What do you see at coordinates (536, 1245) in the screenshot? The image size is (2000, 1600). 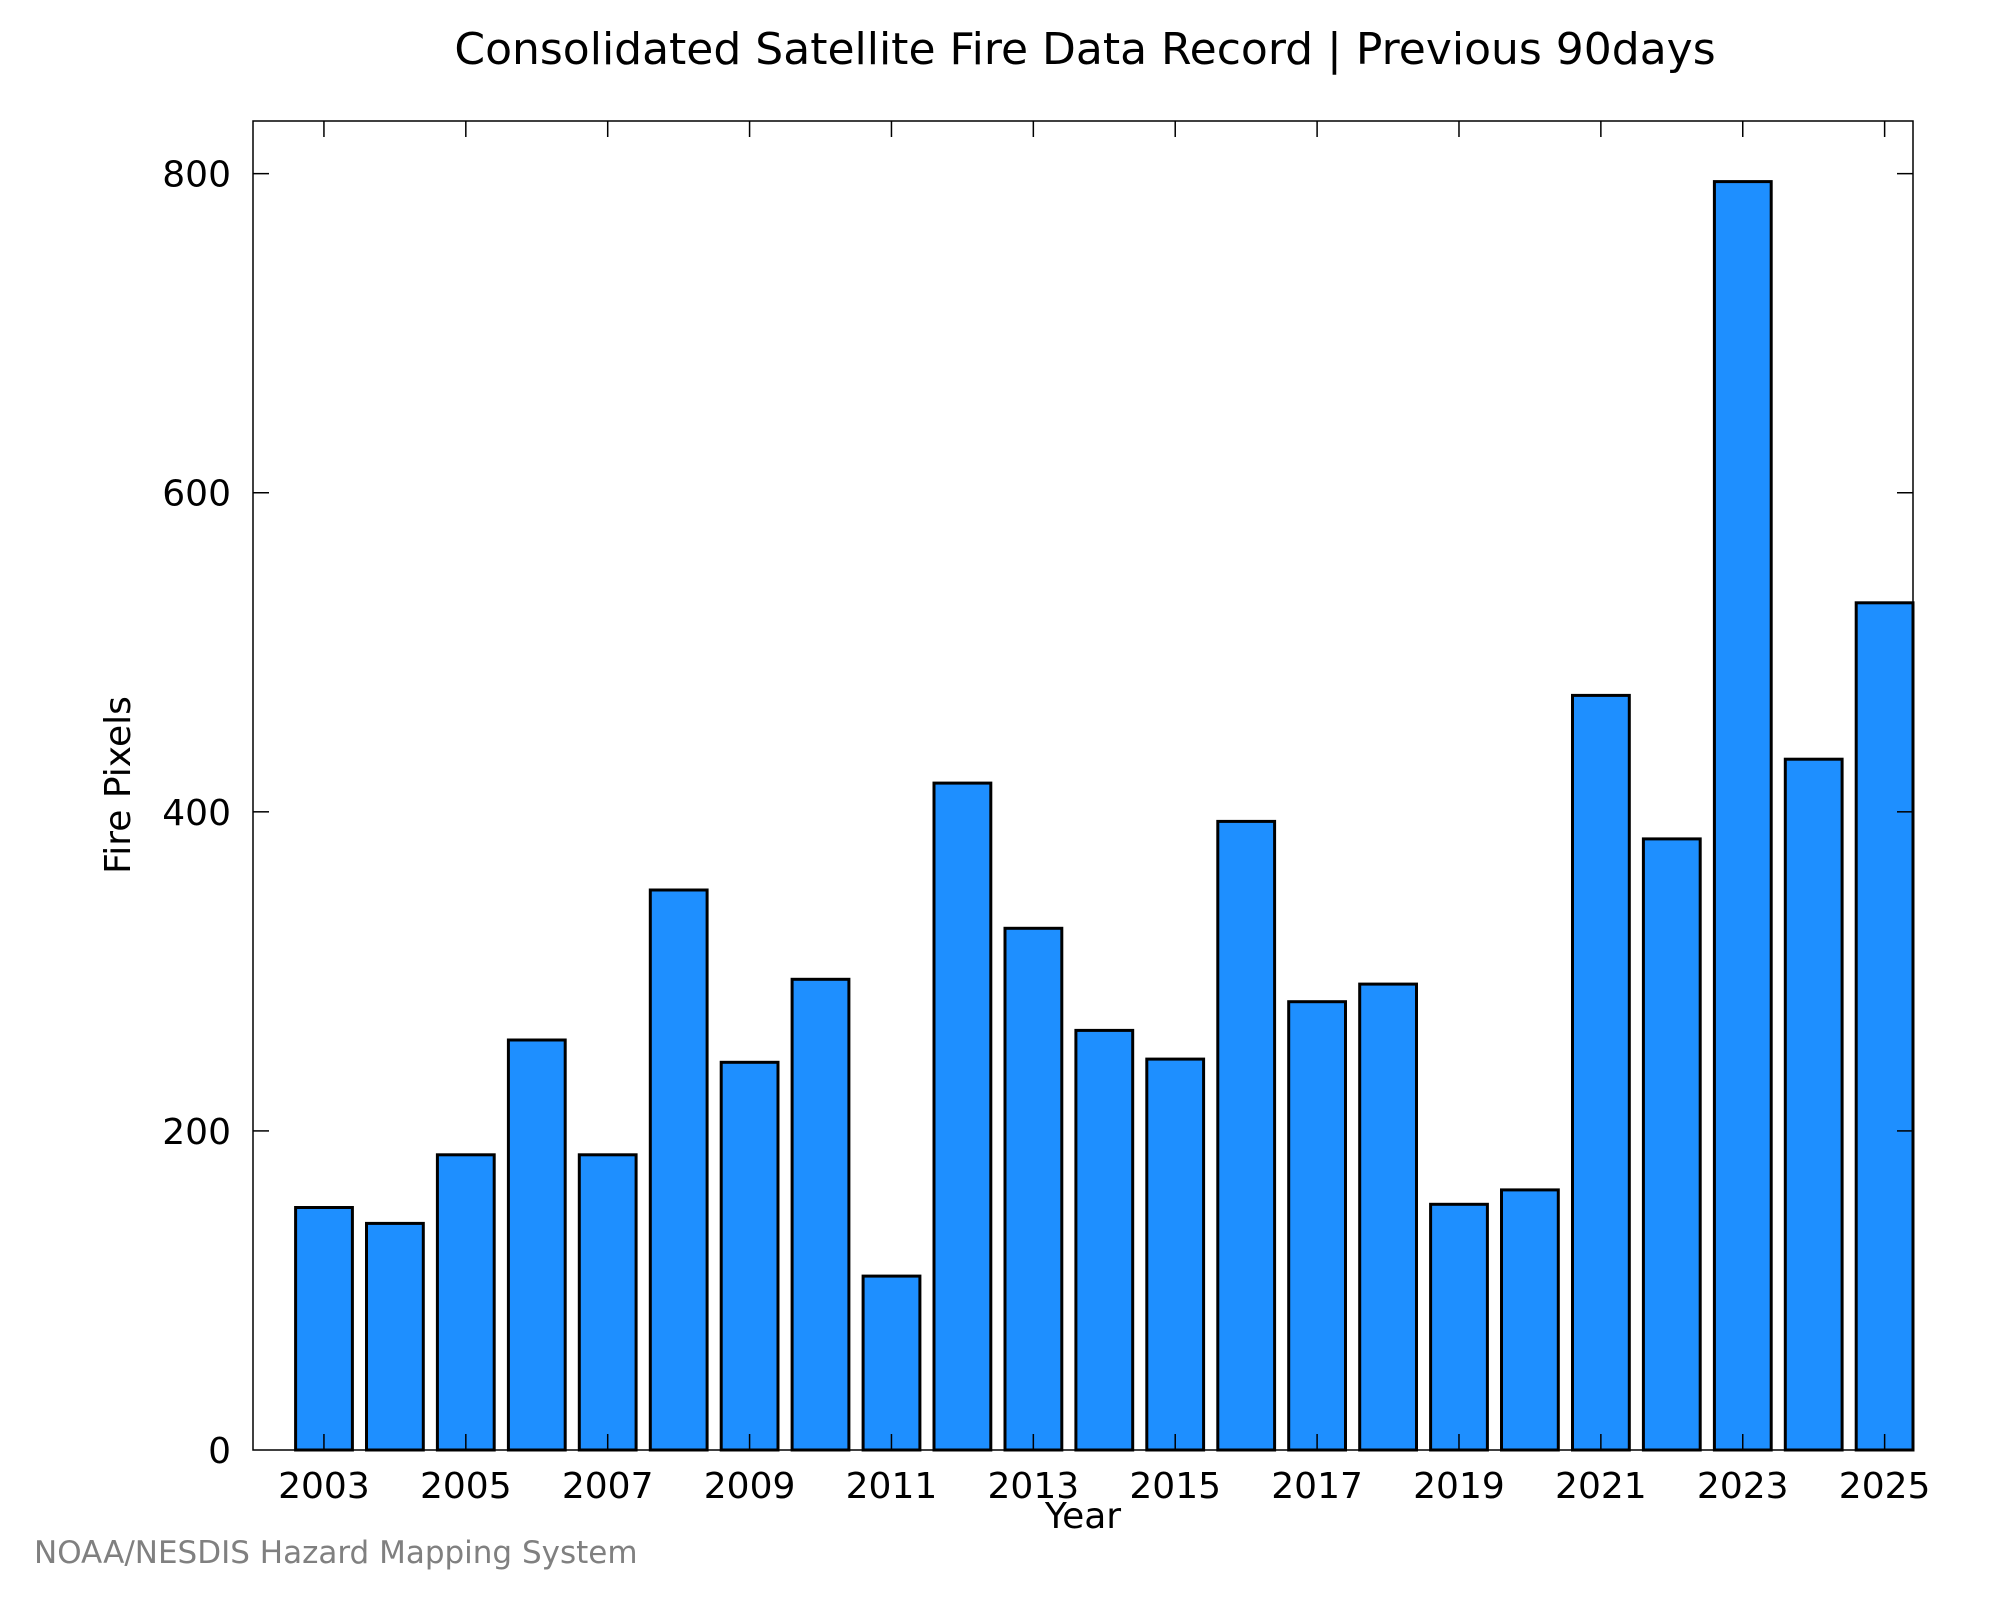 I see `bar-2006` at bounding box center [536, 1245].